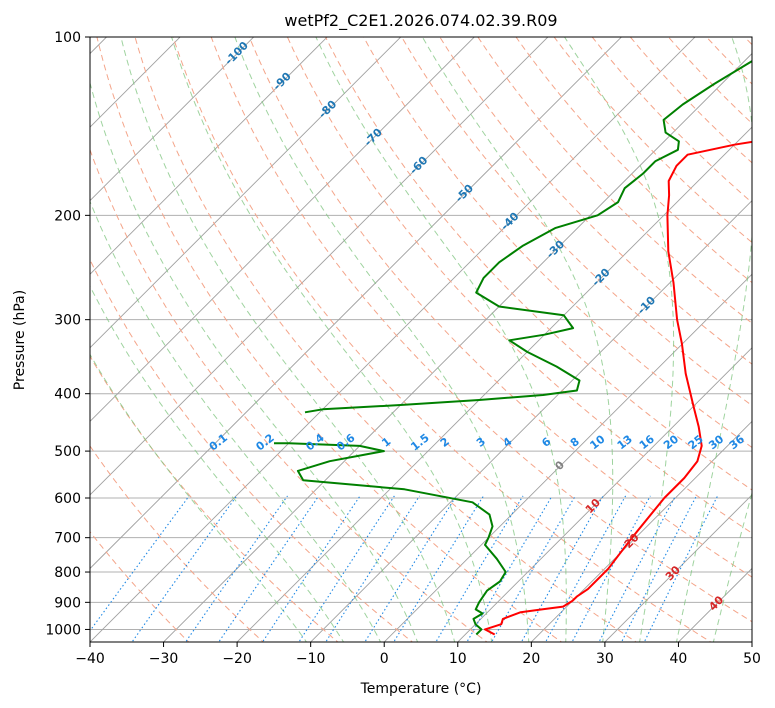 The height and width of the screenshot is (708, 775). What do you see at coordinates (386, 442) in the screenshot?
I see `mixing-ratio-label: 1` at bounding box center [386, 442].